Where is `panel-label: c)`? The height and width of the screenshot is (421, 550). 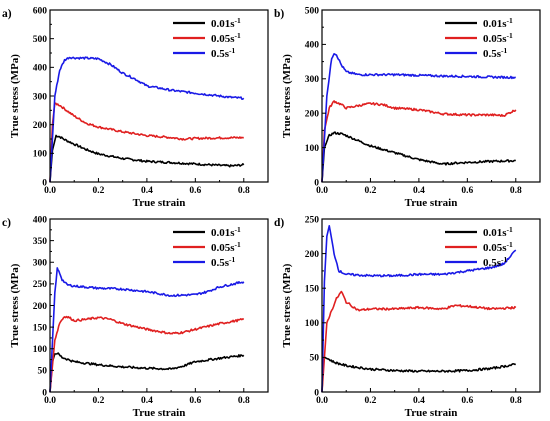
panel-label: c) is located at coordinates (6, 223).